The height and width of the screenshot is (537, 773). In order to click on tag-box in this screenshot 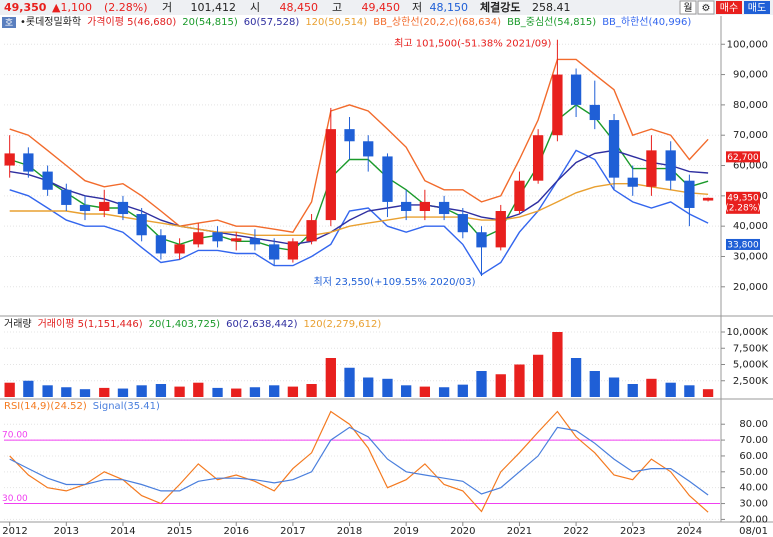, I will do `click(9, 22)`.